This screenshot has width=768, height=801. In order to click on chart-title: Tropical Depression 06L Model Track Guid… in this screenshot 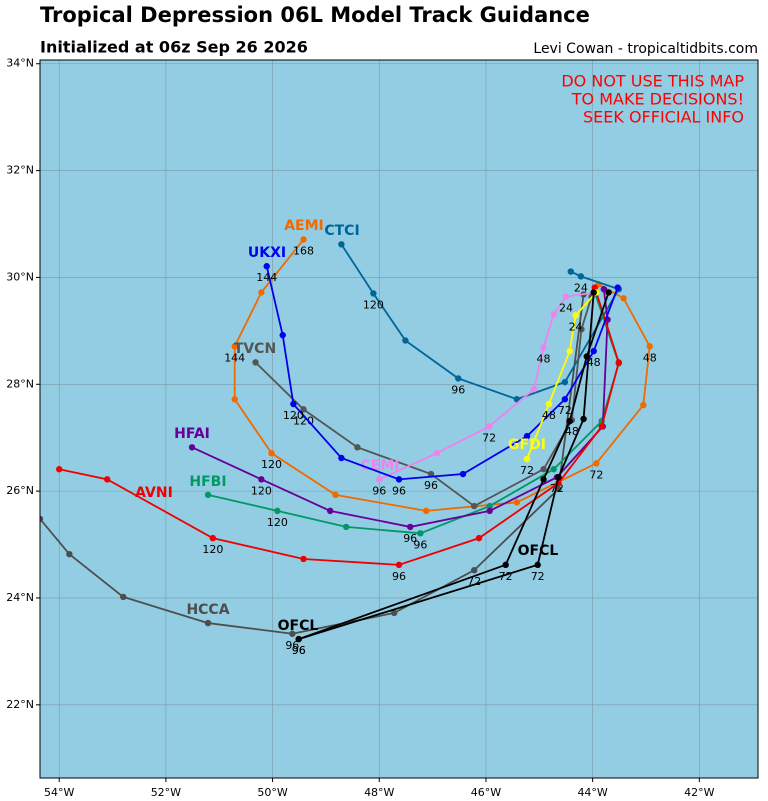, I will do `click(315, 15)`.